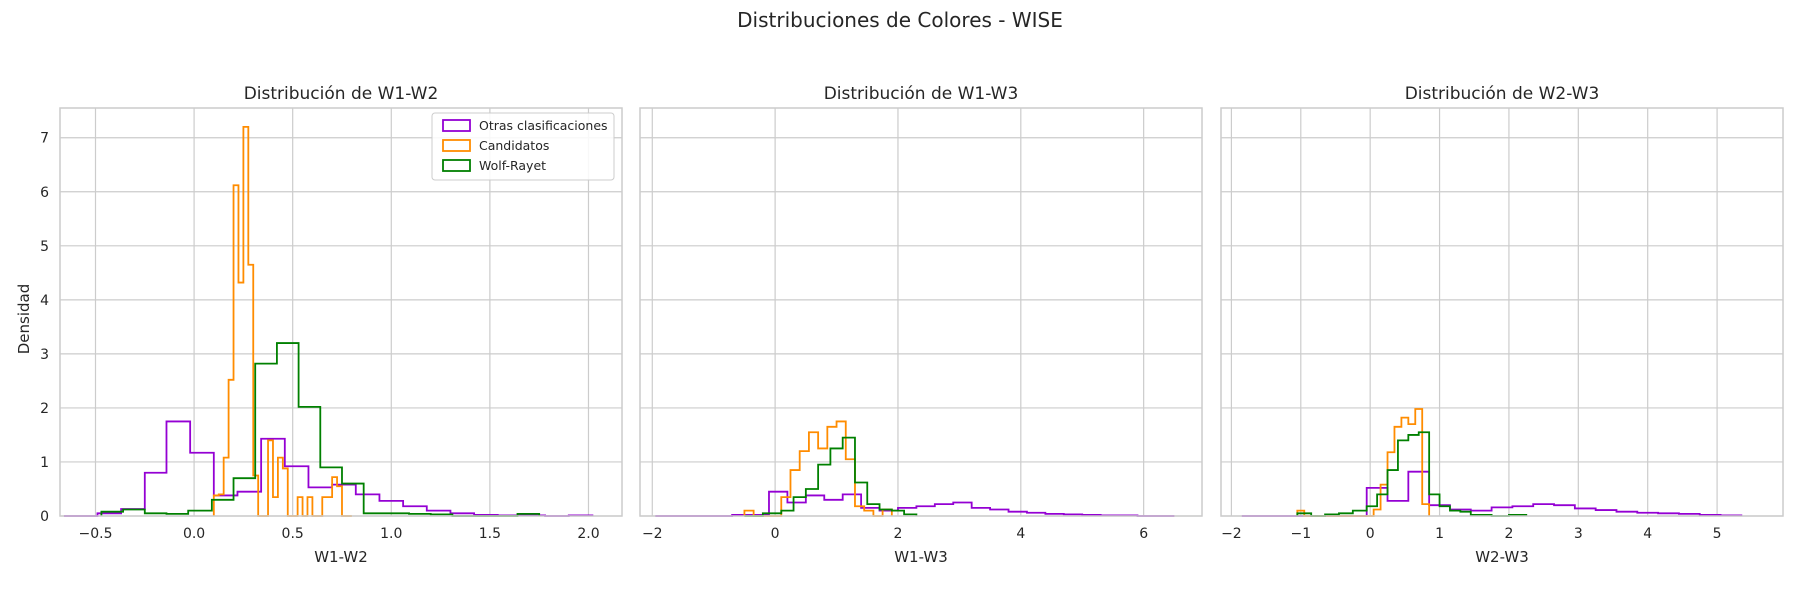  Describe the element at coordinates (1439, 534) in the screenshot. I see `x-tick-label: 1` at that location.